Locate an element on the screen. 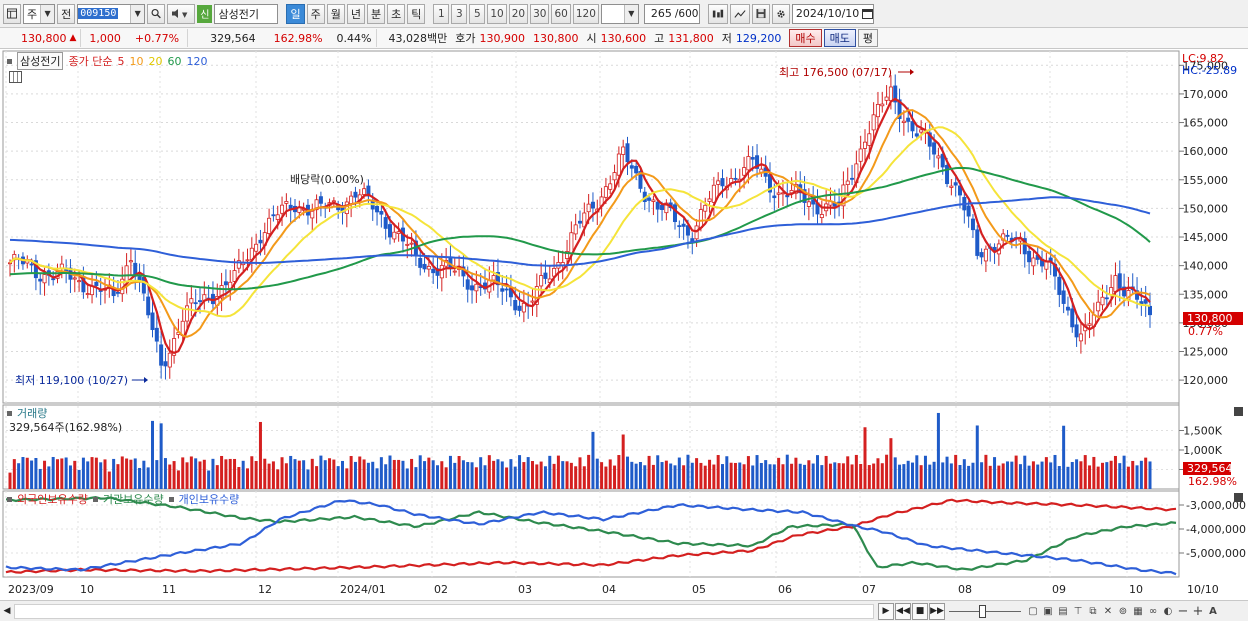 The height and width of the screenshot is (621, 1248). sell-button: 매도 is located at coordinates (839, 38).